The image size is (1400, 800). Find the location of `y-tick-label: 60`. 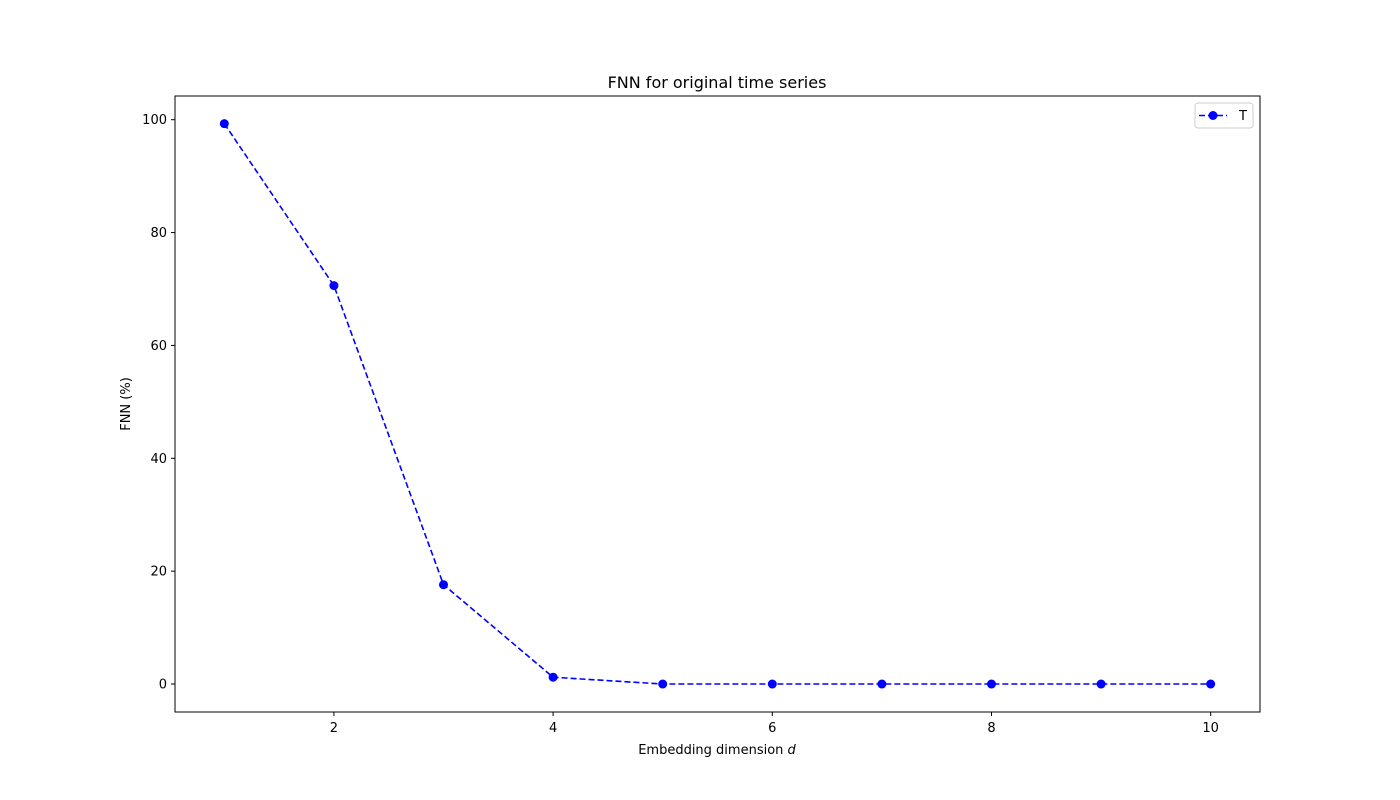

y-tick-label: 60 is located at coordinates (158, 346).